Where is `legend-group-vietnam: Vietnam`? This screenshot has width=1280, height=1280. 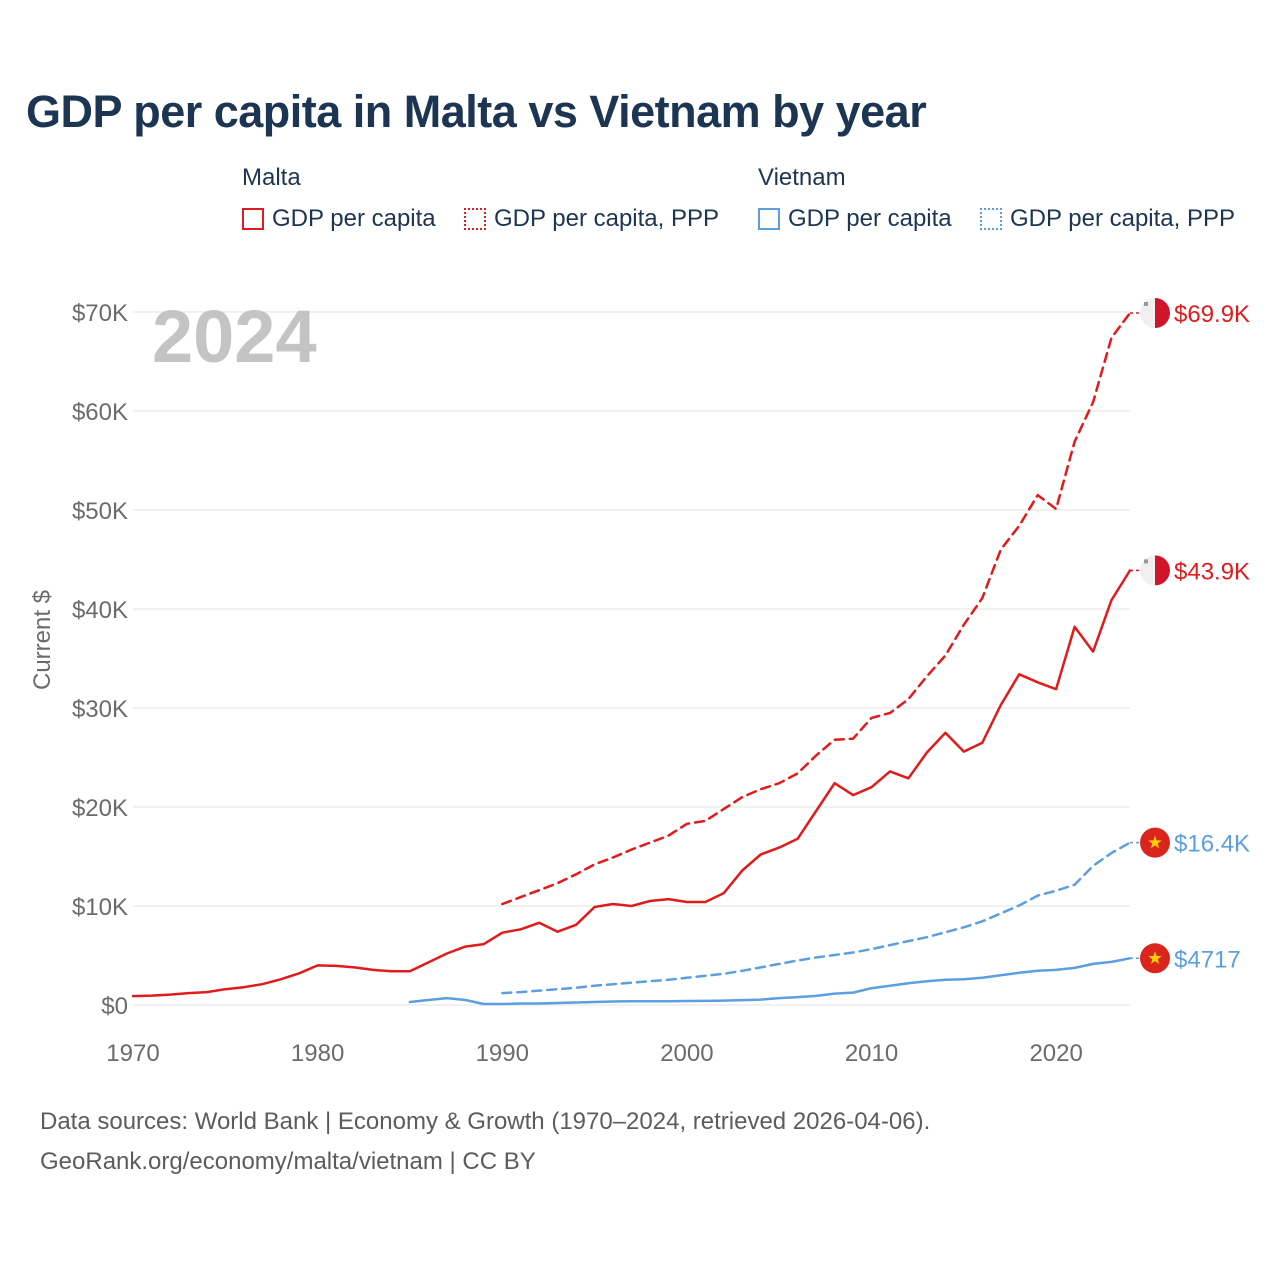
legend-group-vietnam: Vietnam is located at coordinates (802, 177).